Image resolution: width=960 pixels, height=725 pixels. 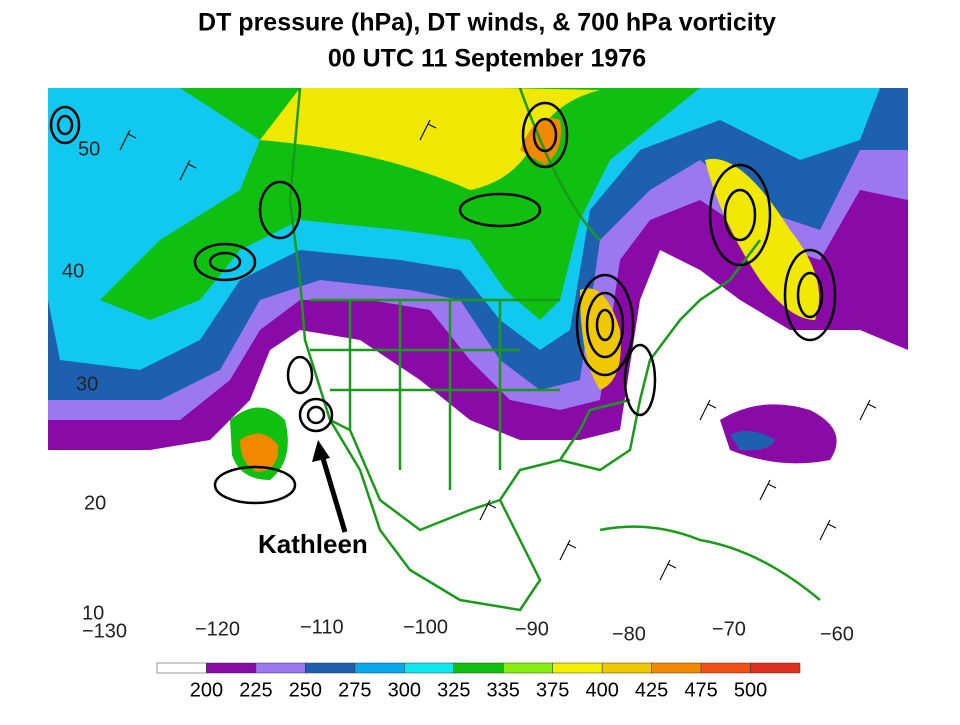 What do you see at coordinates (651, 690) in the screenshot?
I see `colorbar-label: 425` at bounding box center [651, 690].